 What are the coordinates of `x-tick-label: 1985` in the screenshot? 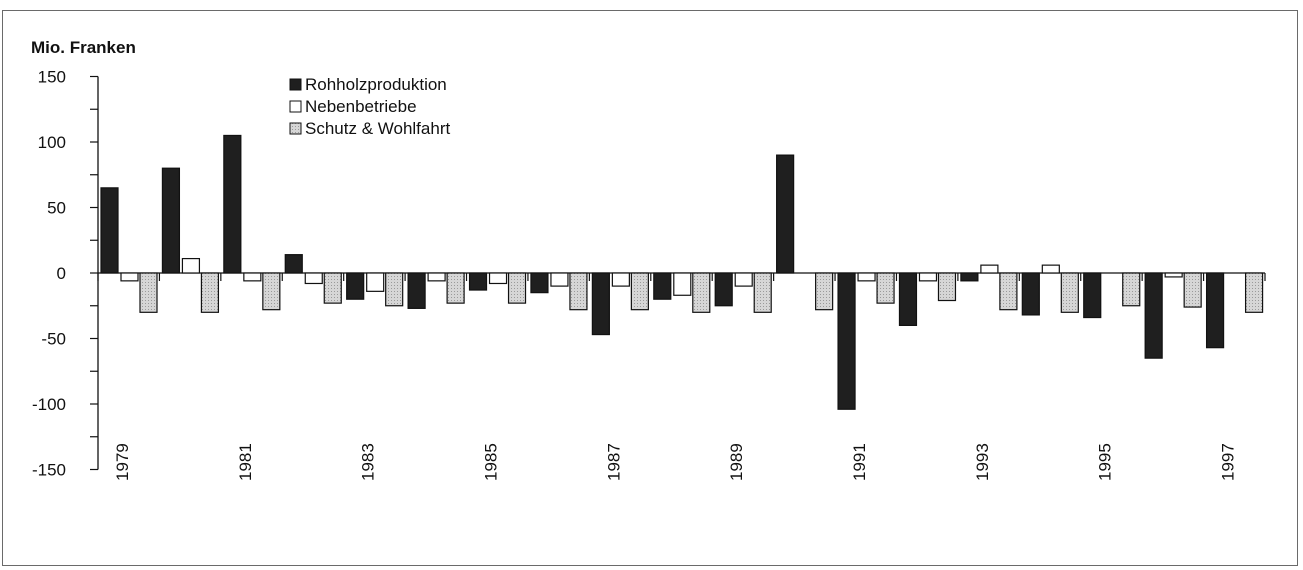 It's located at (491, 462).